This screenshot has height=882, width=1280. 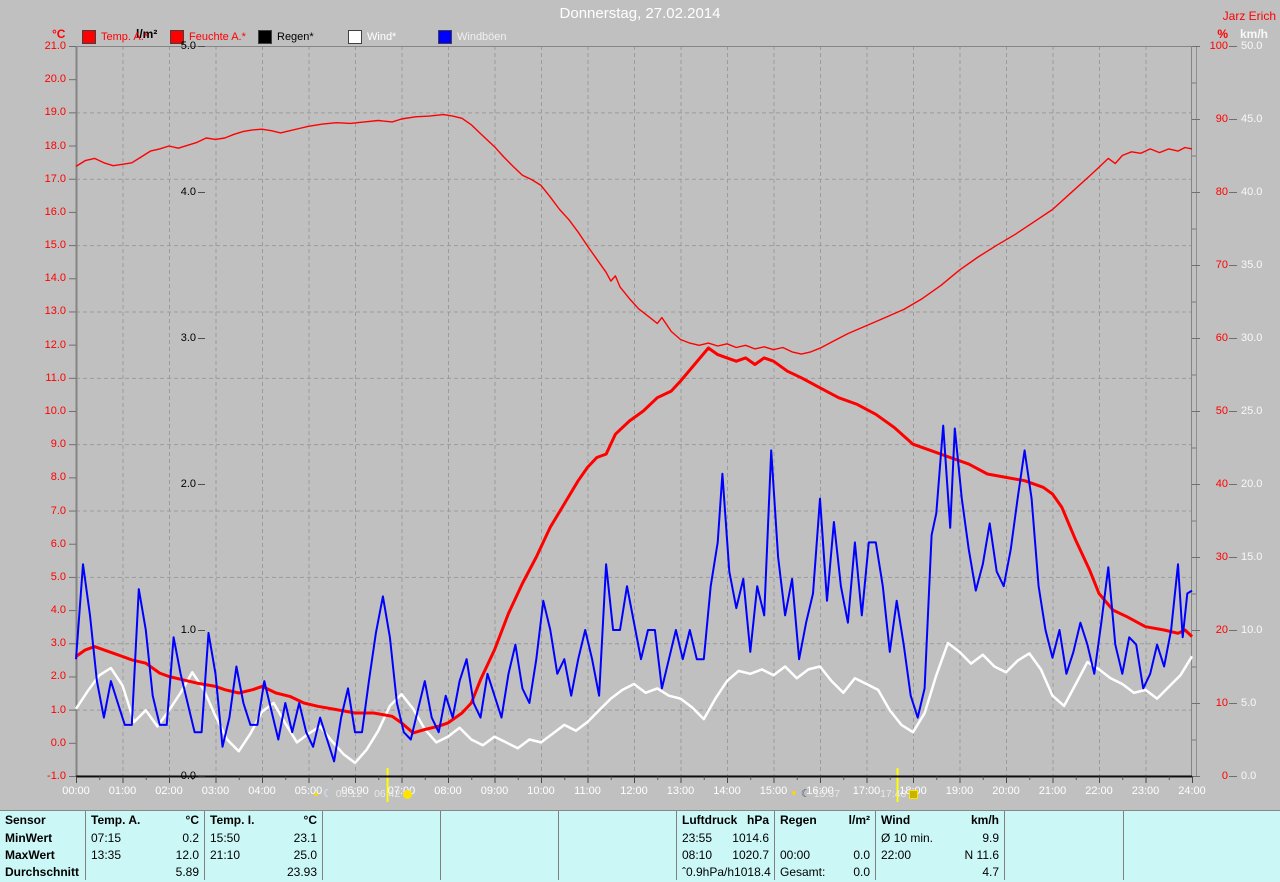 I want to click on table-cell: 21:10 25.0, so click(x=264, y=854).